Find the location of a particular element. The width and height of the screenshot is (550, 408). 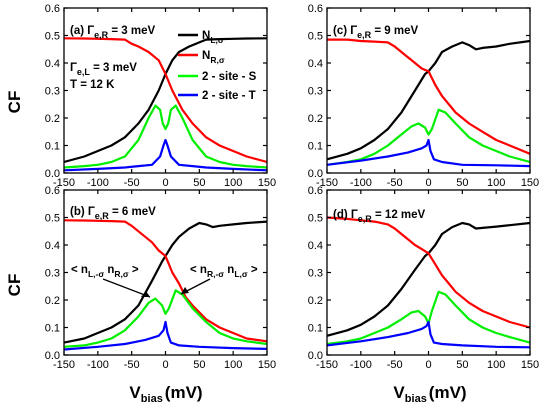

xtick-label-d-3: 0 is located at coordinates (428, 365).